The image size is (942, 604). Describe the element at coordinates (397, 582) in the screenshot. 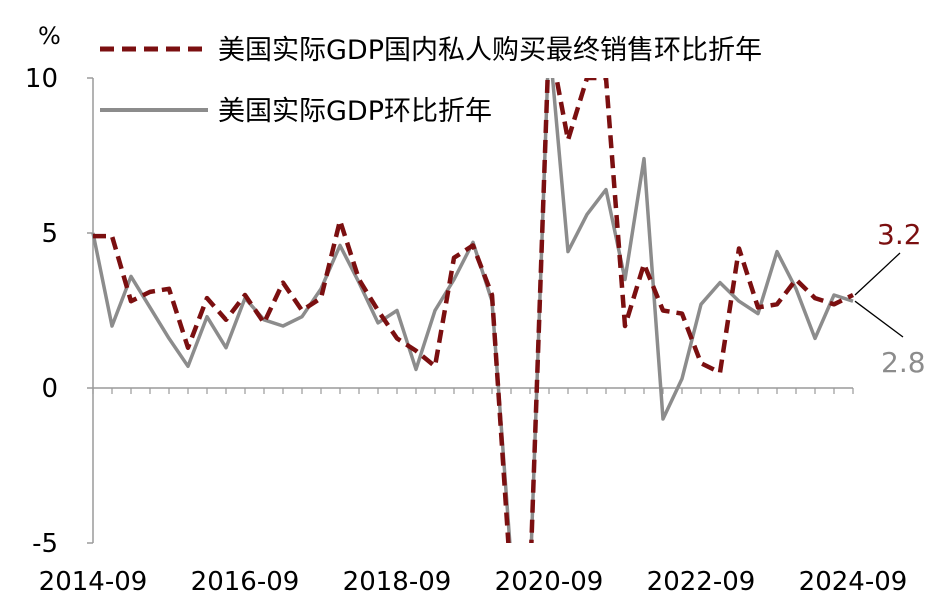

I see `x-tick-label: 2018-09` at that location.